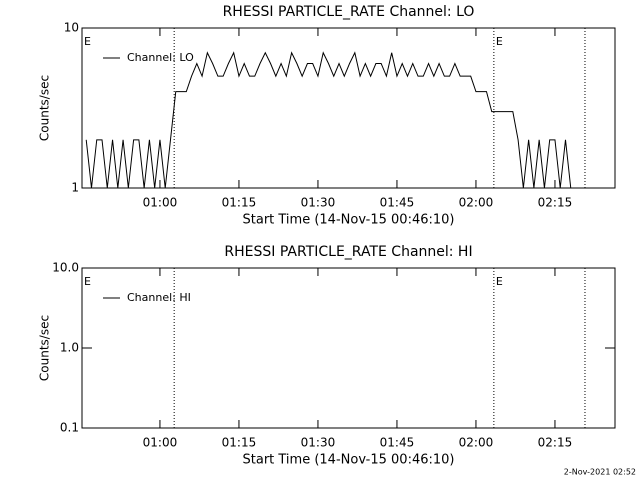 The width and height of the screenshot is (640, 480). What do you see at coordinates (75, 188) in the screenshot?
I see `y-tick-label: 1` at bounding box center [75, 188].